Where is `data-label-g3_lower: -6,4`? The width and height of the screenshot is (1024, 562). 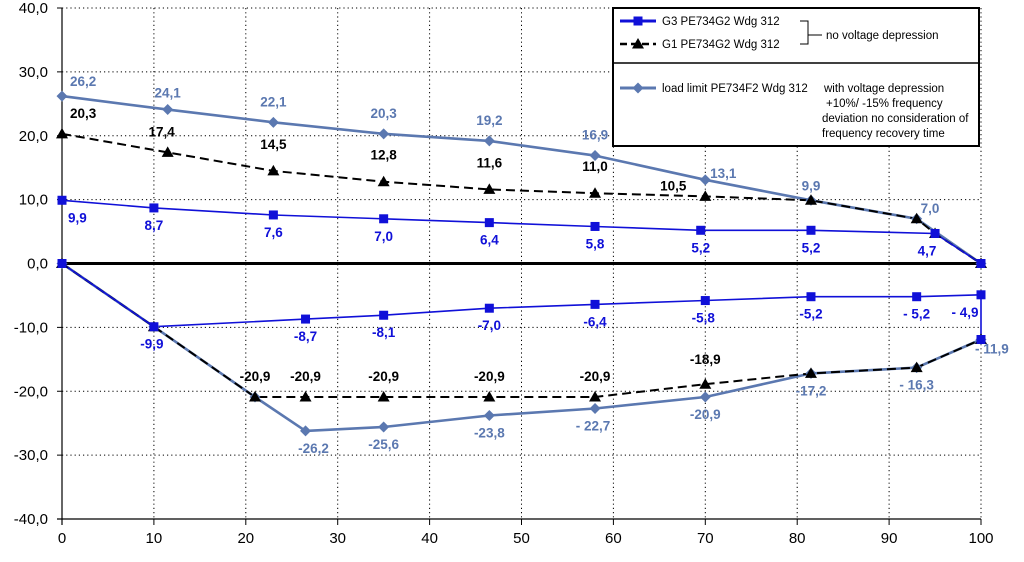
data-label-g3_lower: -6,4 is located at coordinates (595, 321).